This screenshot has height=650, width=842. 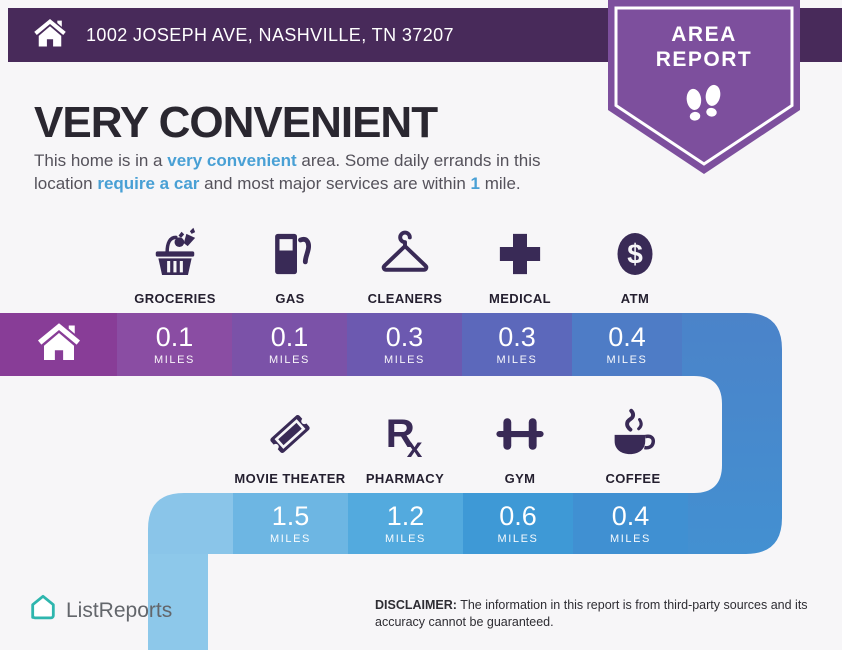 I want to click on svg-text: x, so click(x=415, y=447).